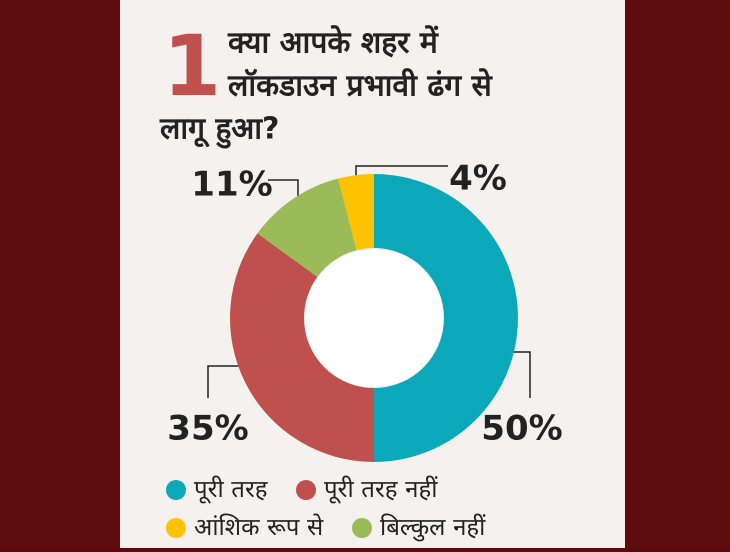 This screenshot has width=730, height=552. Describe the element at coordinates (259, 527) in the screenshot. I see `legend-label: आंशिक रूप से` at that location.